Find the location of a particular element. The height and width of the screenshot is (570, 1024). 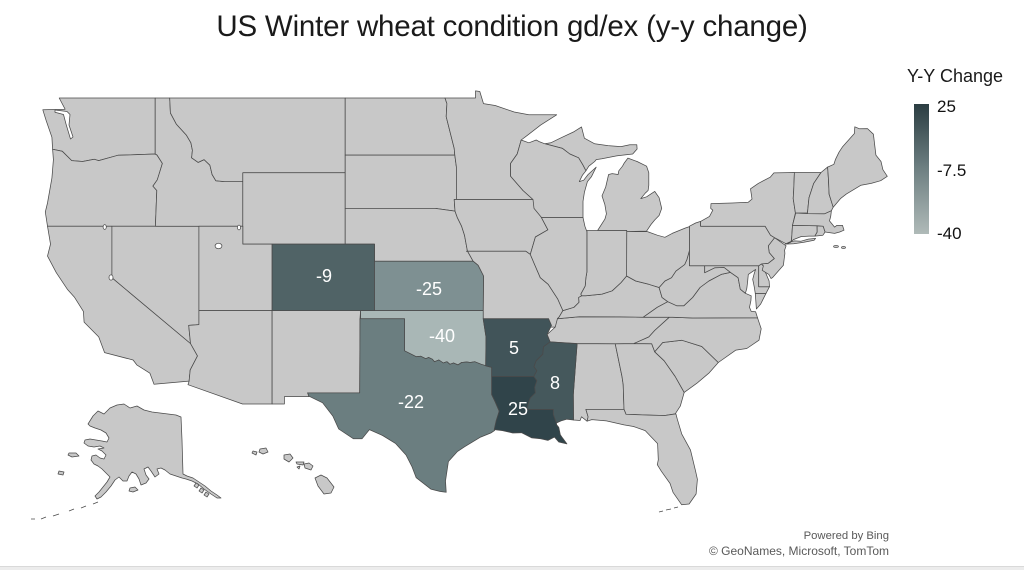

svg-text: -40 is located at coordinates (442, 336).